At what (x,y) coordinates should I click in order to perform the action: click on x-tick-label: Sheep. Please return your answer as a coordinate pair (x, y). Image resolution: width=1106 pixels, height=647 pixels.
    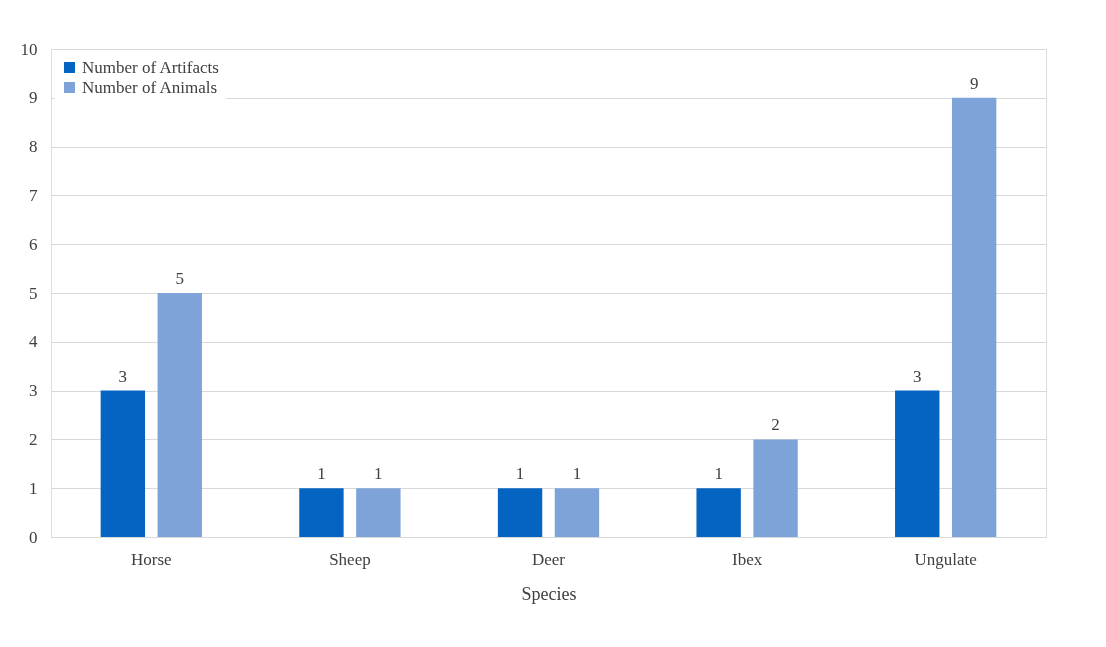
    Looking at the image, I should click on (350, 559).